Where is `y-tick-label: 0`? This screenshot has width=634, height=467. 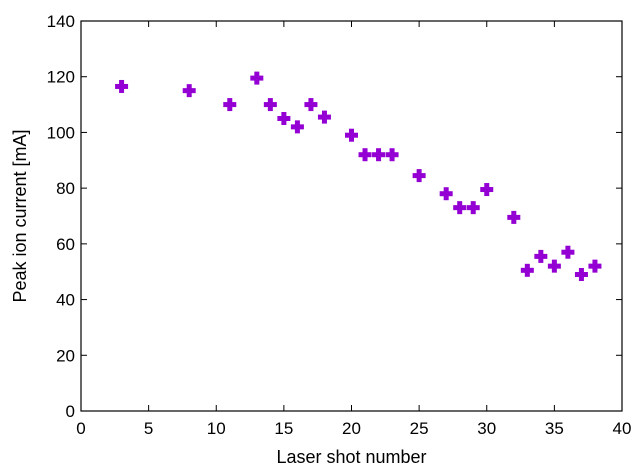
y-tick-label: 0 is located at coordinates (70, 411).